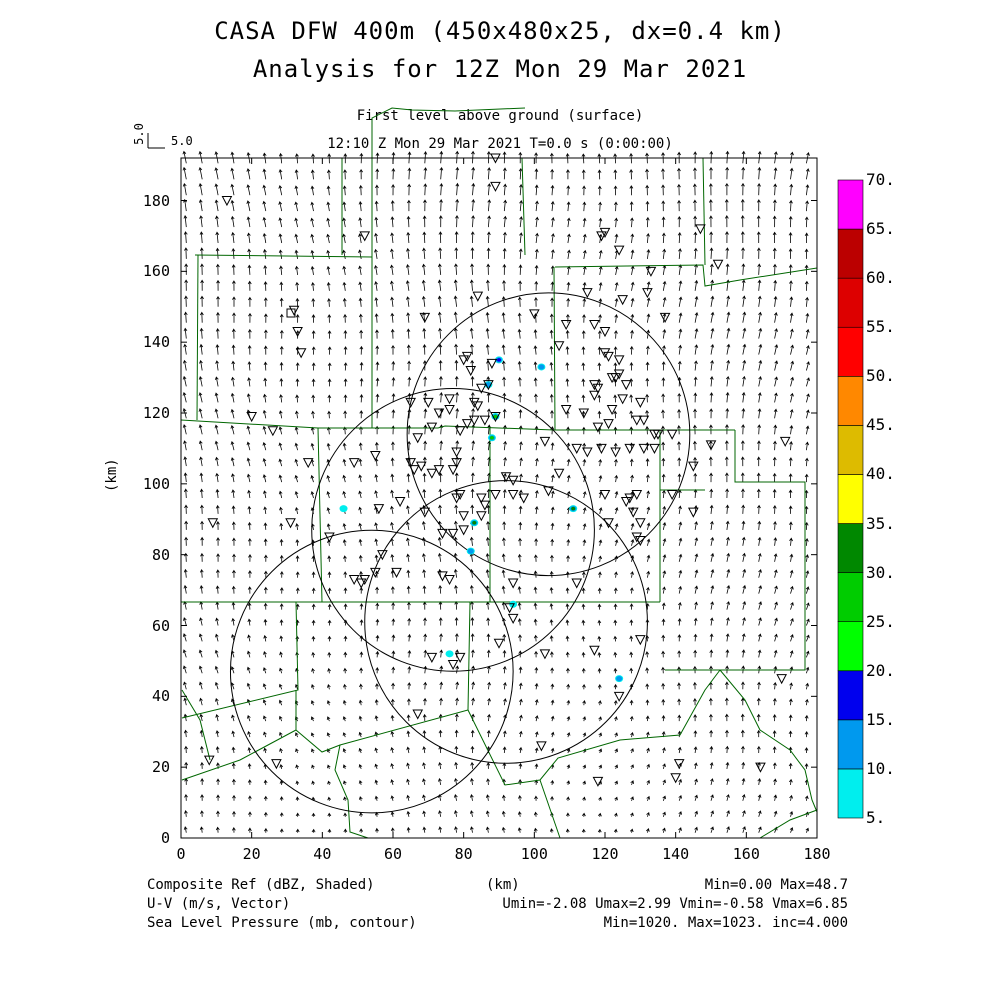 The image size is (1000, 1000). I want to click on y-tick-label: 180, so click(156, 200).